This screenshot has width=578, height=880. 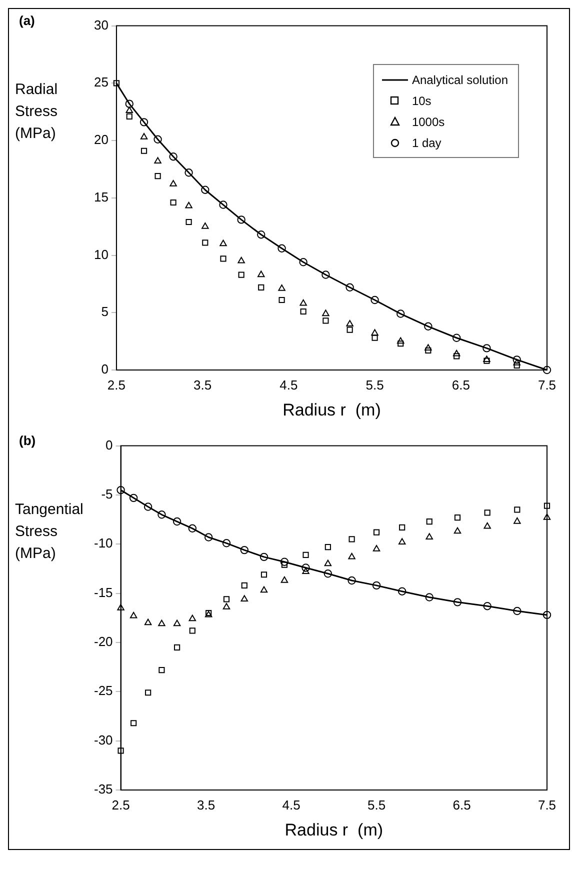 What do you see at coordinates (101, 140) in the screenshot?
I see `y-tick-label: 20` at bounding box center [101, 140].